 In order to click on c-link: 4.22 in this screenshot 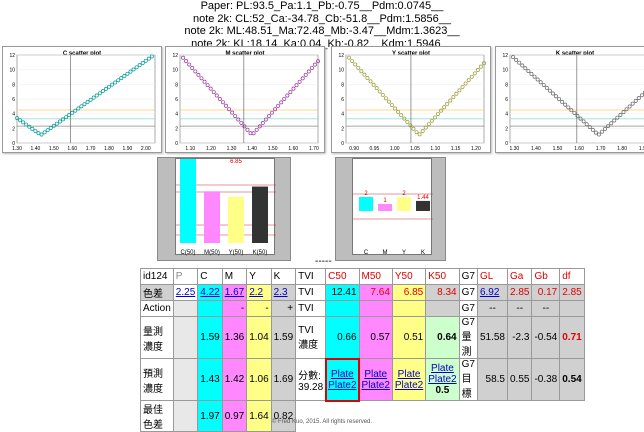, I will do `click(210, 292)`.